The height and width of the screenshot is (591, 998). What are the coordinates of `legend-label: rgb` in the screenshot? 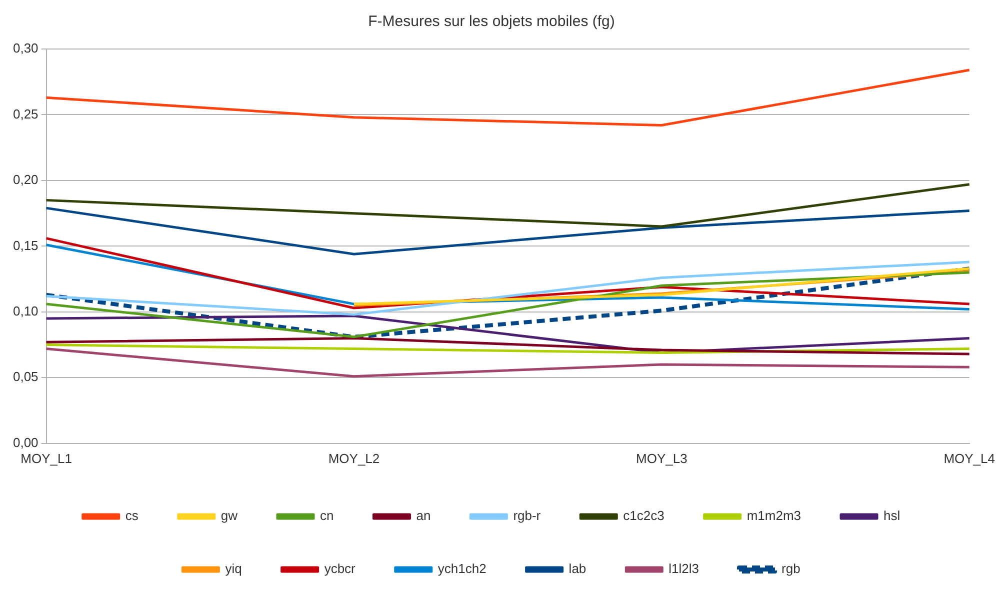 It's located at (791, 568).